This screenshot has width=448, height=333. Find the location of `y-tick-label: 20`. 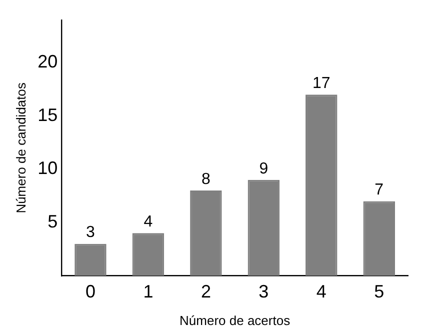

y-tick-label: 20 is located at coordinates (48, 62).